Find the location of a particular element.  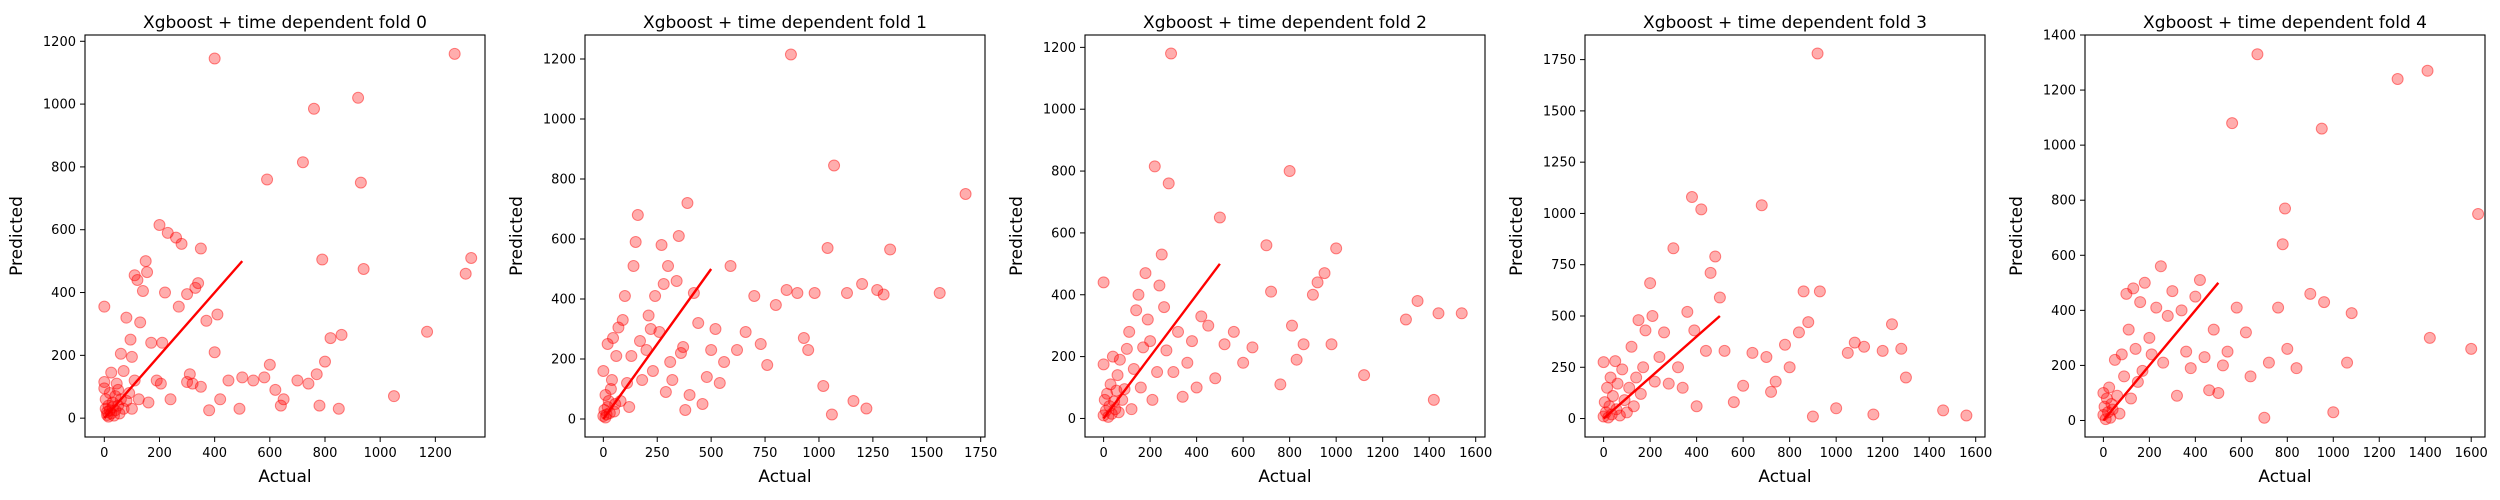

scatter-points is located at coordinates (784, 236).